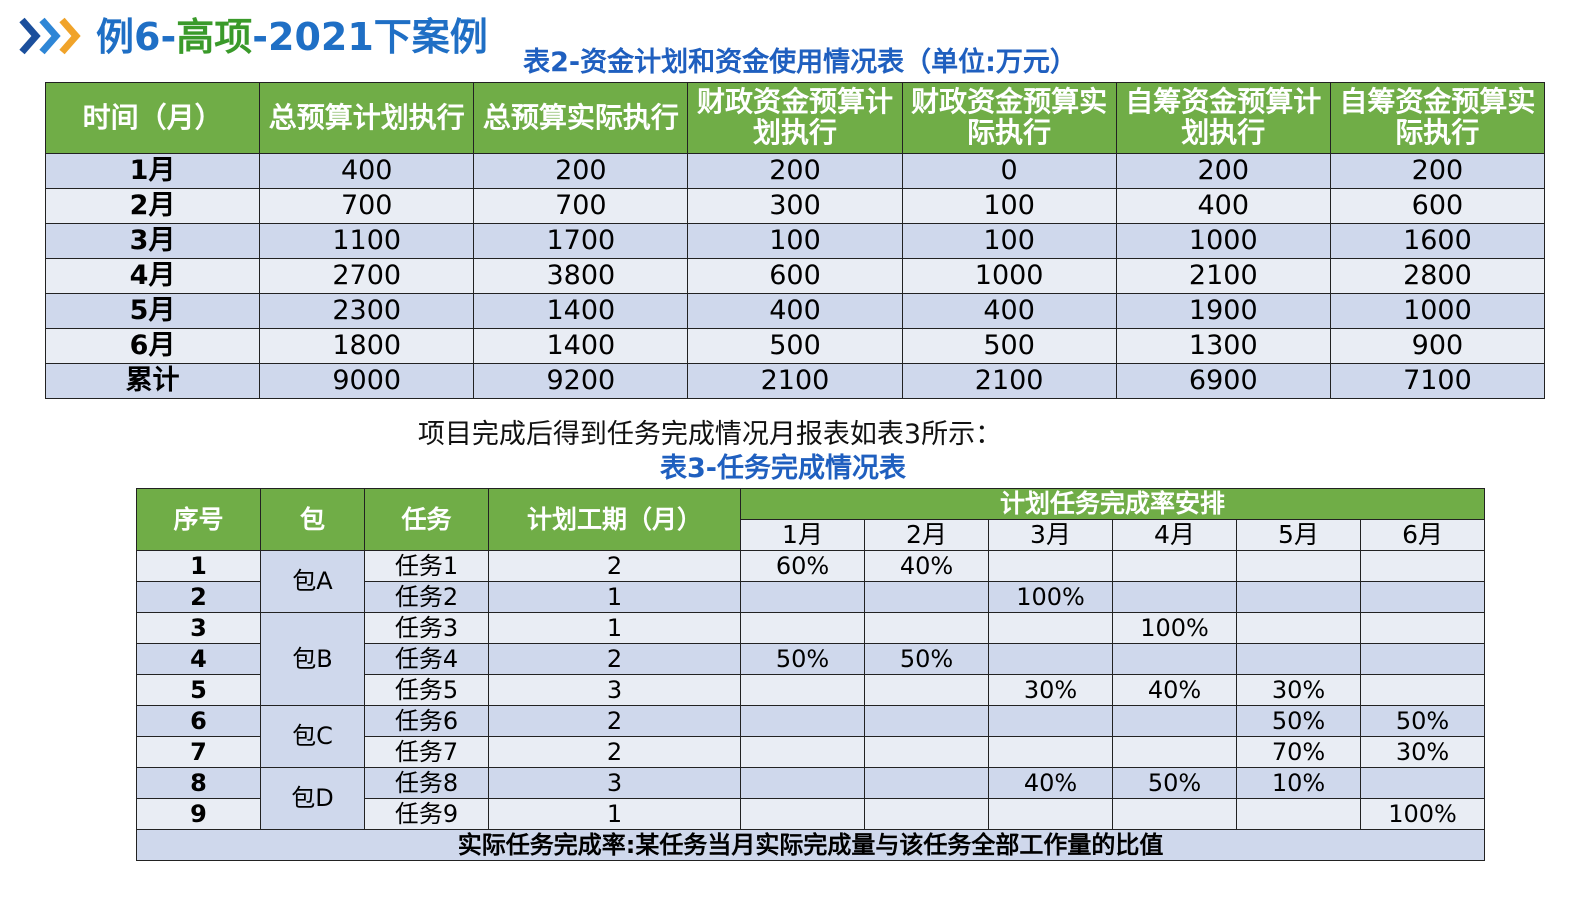 The image size is (1593, 898). I want to click on table-caption: 表3-任务完成情况表, so click(783, 468).